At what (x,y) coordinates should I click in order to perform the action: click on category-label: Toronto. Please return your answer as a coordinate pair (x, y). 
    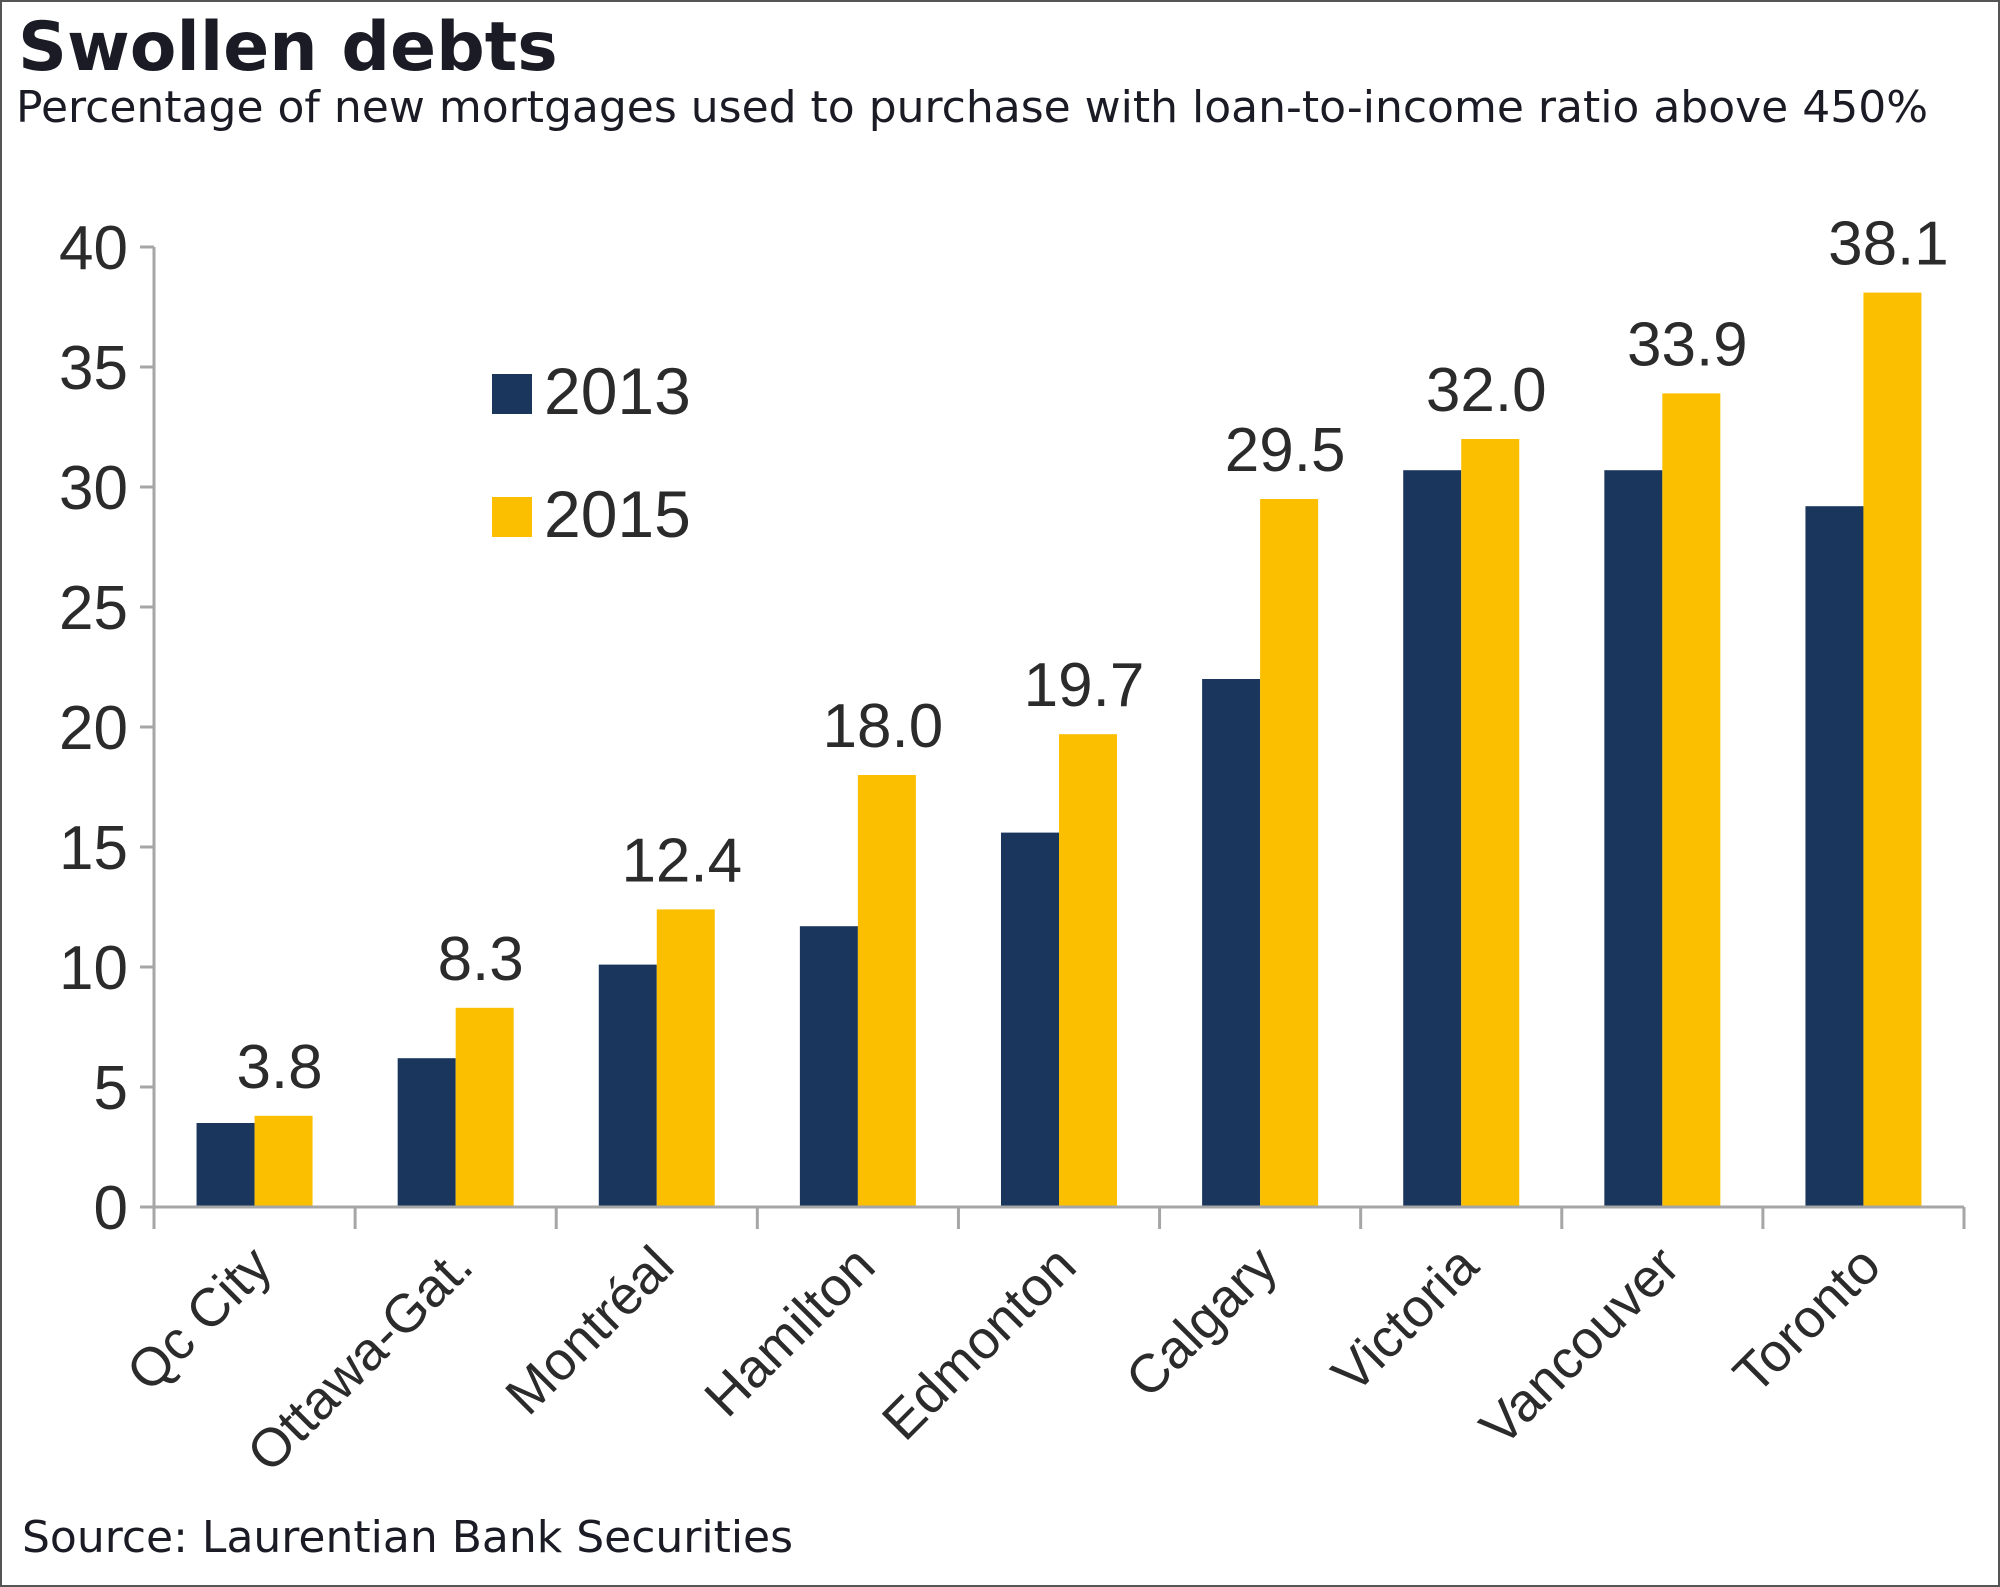
    Looking at the image, I should click on (1807, 1320).